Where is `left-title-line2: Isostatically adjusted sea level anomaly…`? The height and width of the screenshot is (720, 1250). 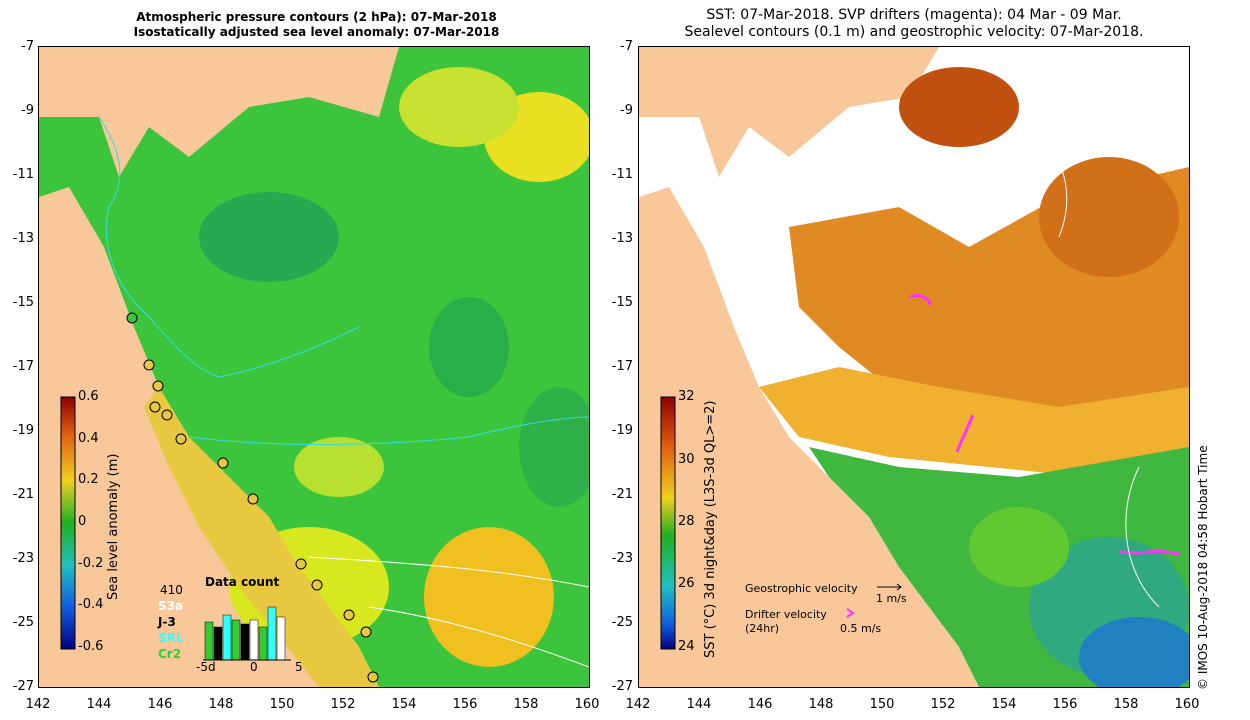
left-title-line2: Isostatically adjusted sea level anomaly… is located at coordinates (316, 32).